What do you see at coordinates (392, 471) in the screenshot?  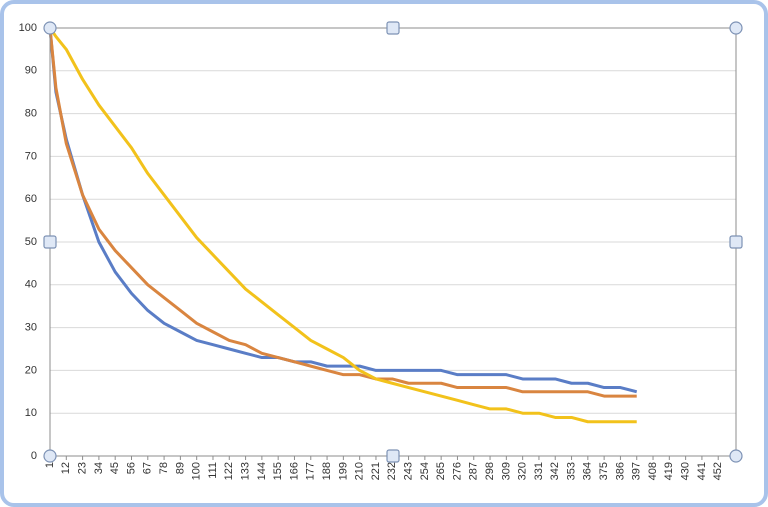 I see `x-tick-label: 232` at bounding box center [392, 471].